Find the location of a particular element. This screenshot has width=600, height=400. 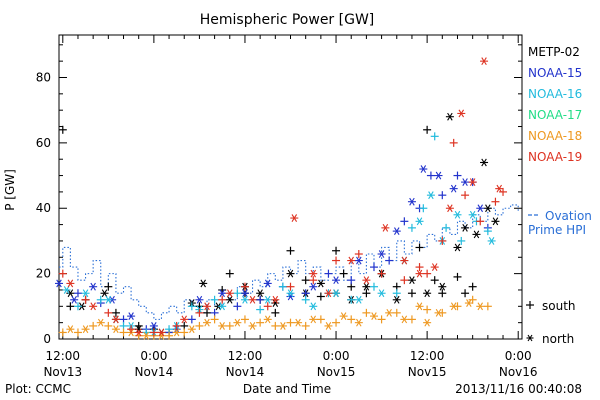

y-axis-label: P [GW] is located at coordinates (10, 190).